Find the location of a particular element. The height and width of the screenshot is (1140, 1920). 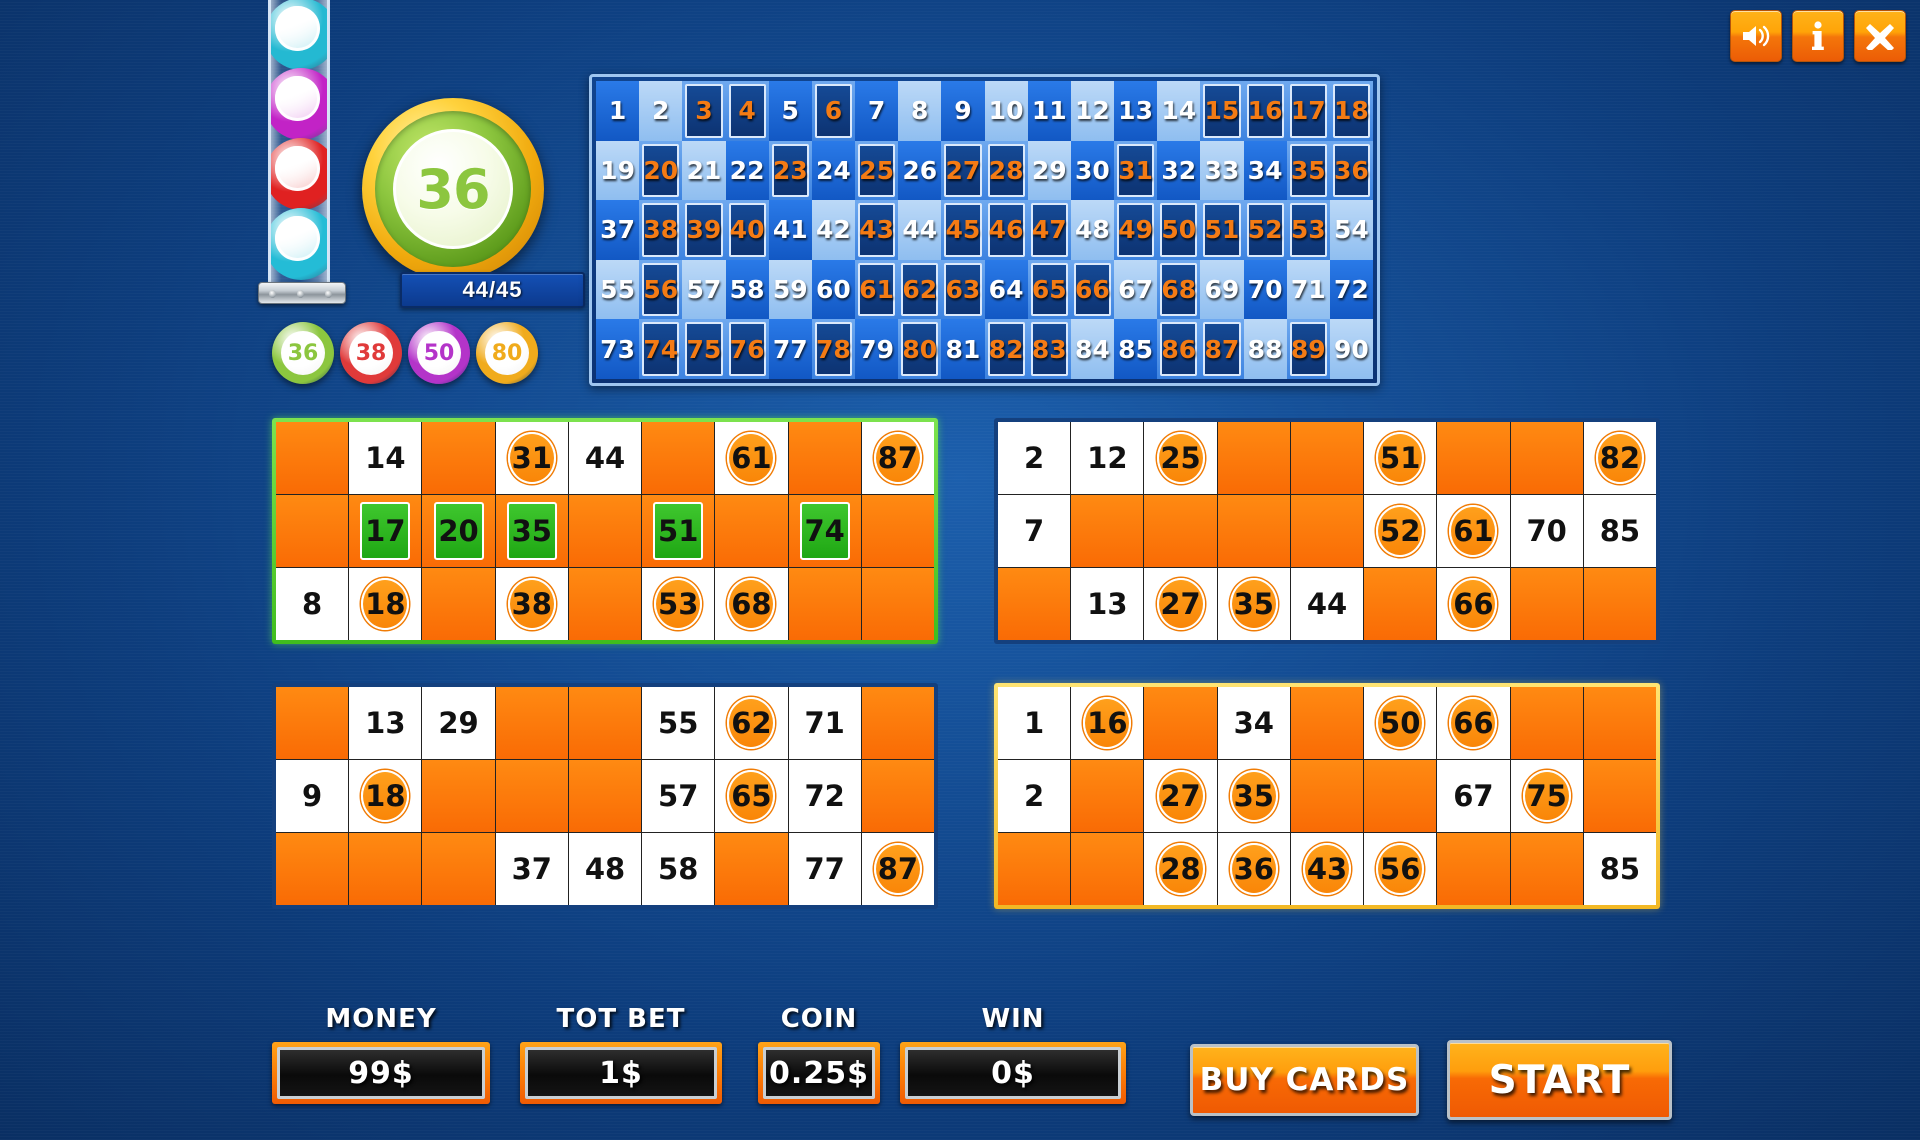

card-cell-dab: 62 is located at coordinates (751, 723).